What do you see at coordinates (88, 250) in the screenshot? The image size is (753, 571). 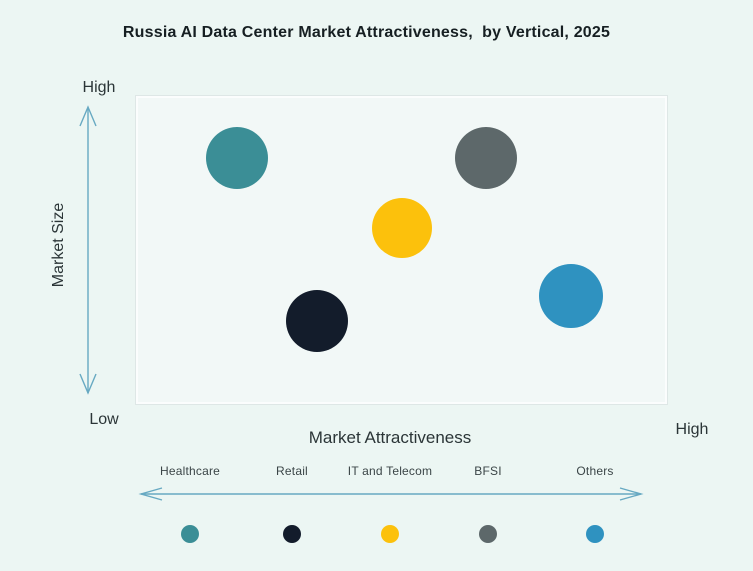 I see `y-axis-arrow-icon` at bounding box center [88, 250].